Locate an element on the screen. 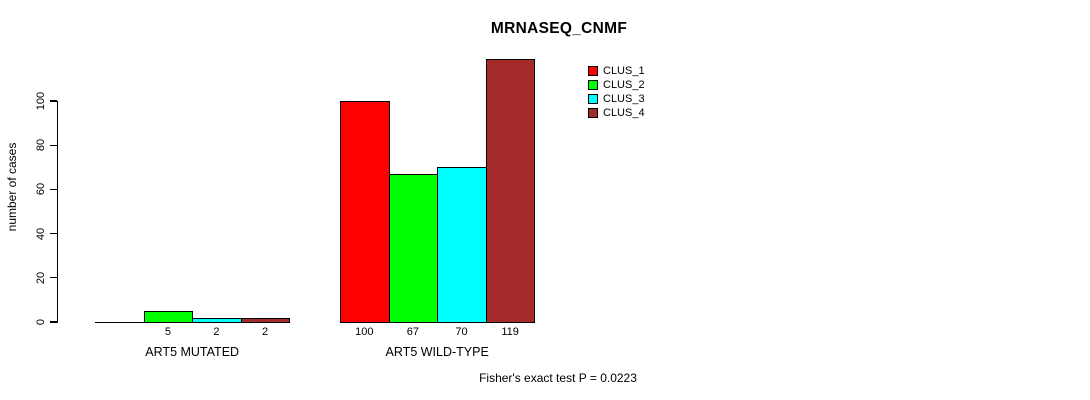 The width and height of the screenshot is (1090, 400). bar-clus_4-wildtype is located at coordinates (510, 191).